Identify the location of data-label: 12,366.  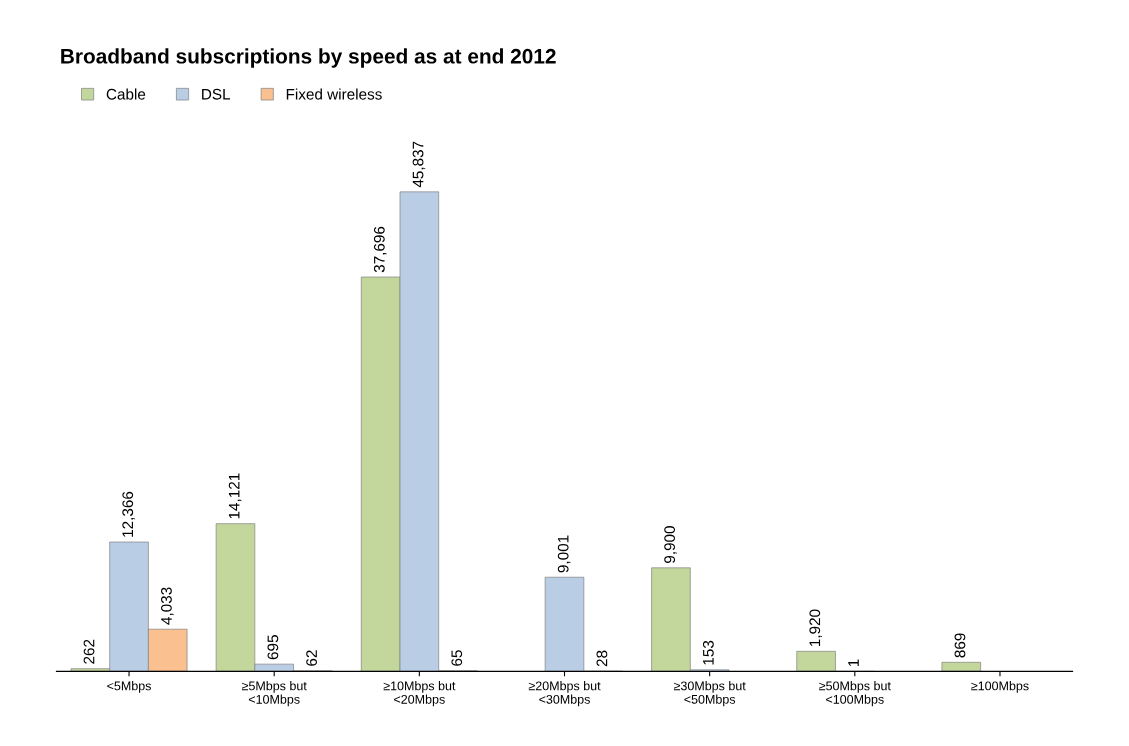
(128, 514).